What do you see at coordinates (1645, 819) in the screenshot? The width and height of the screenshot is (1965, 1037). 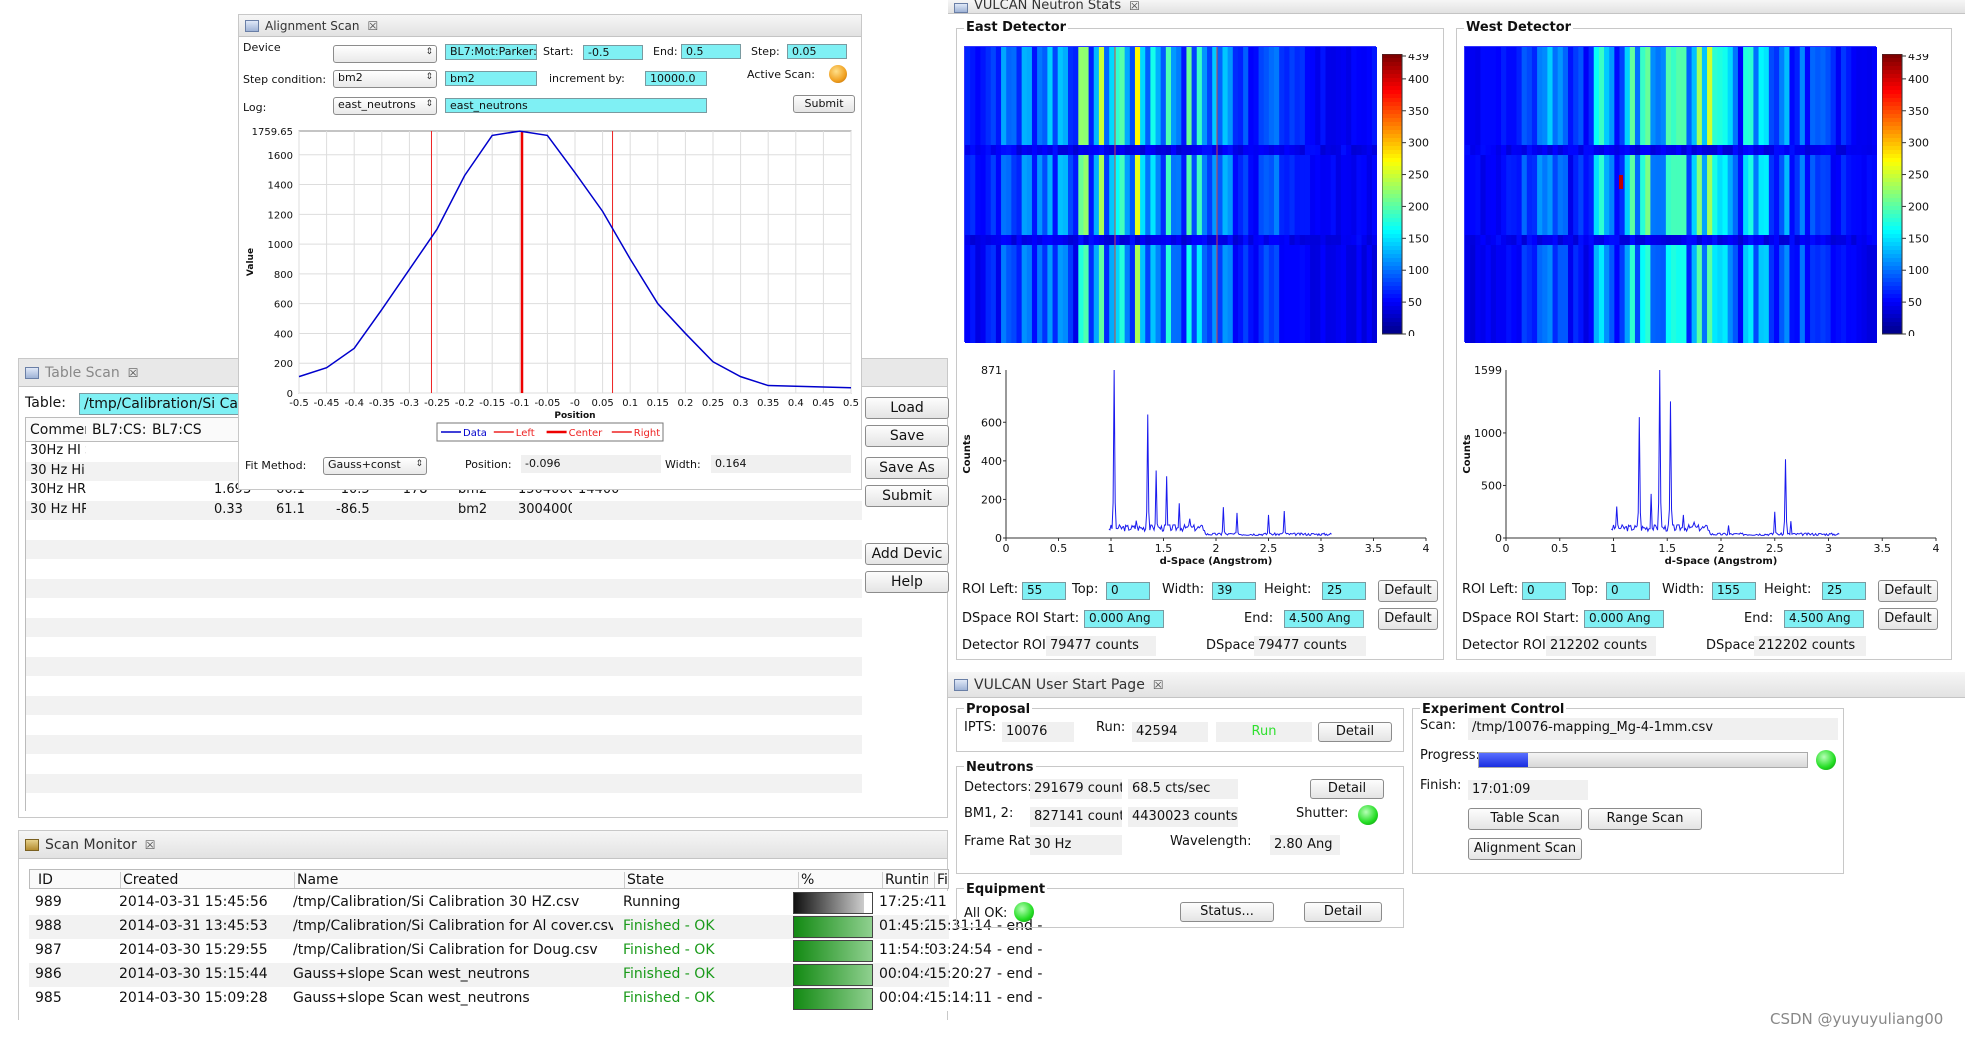 I see `range-scan-button: Range Scan` at bounding box center [1645, 819].